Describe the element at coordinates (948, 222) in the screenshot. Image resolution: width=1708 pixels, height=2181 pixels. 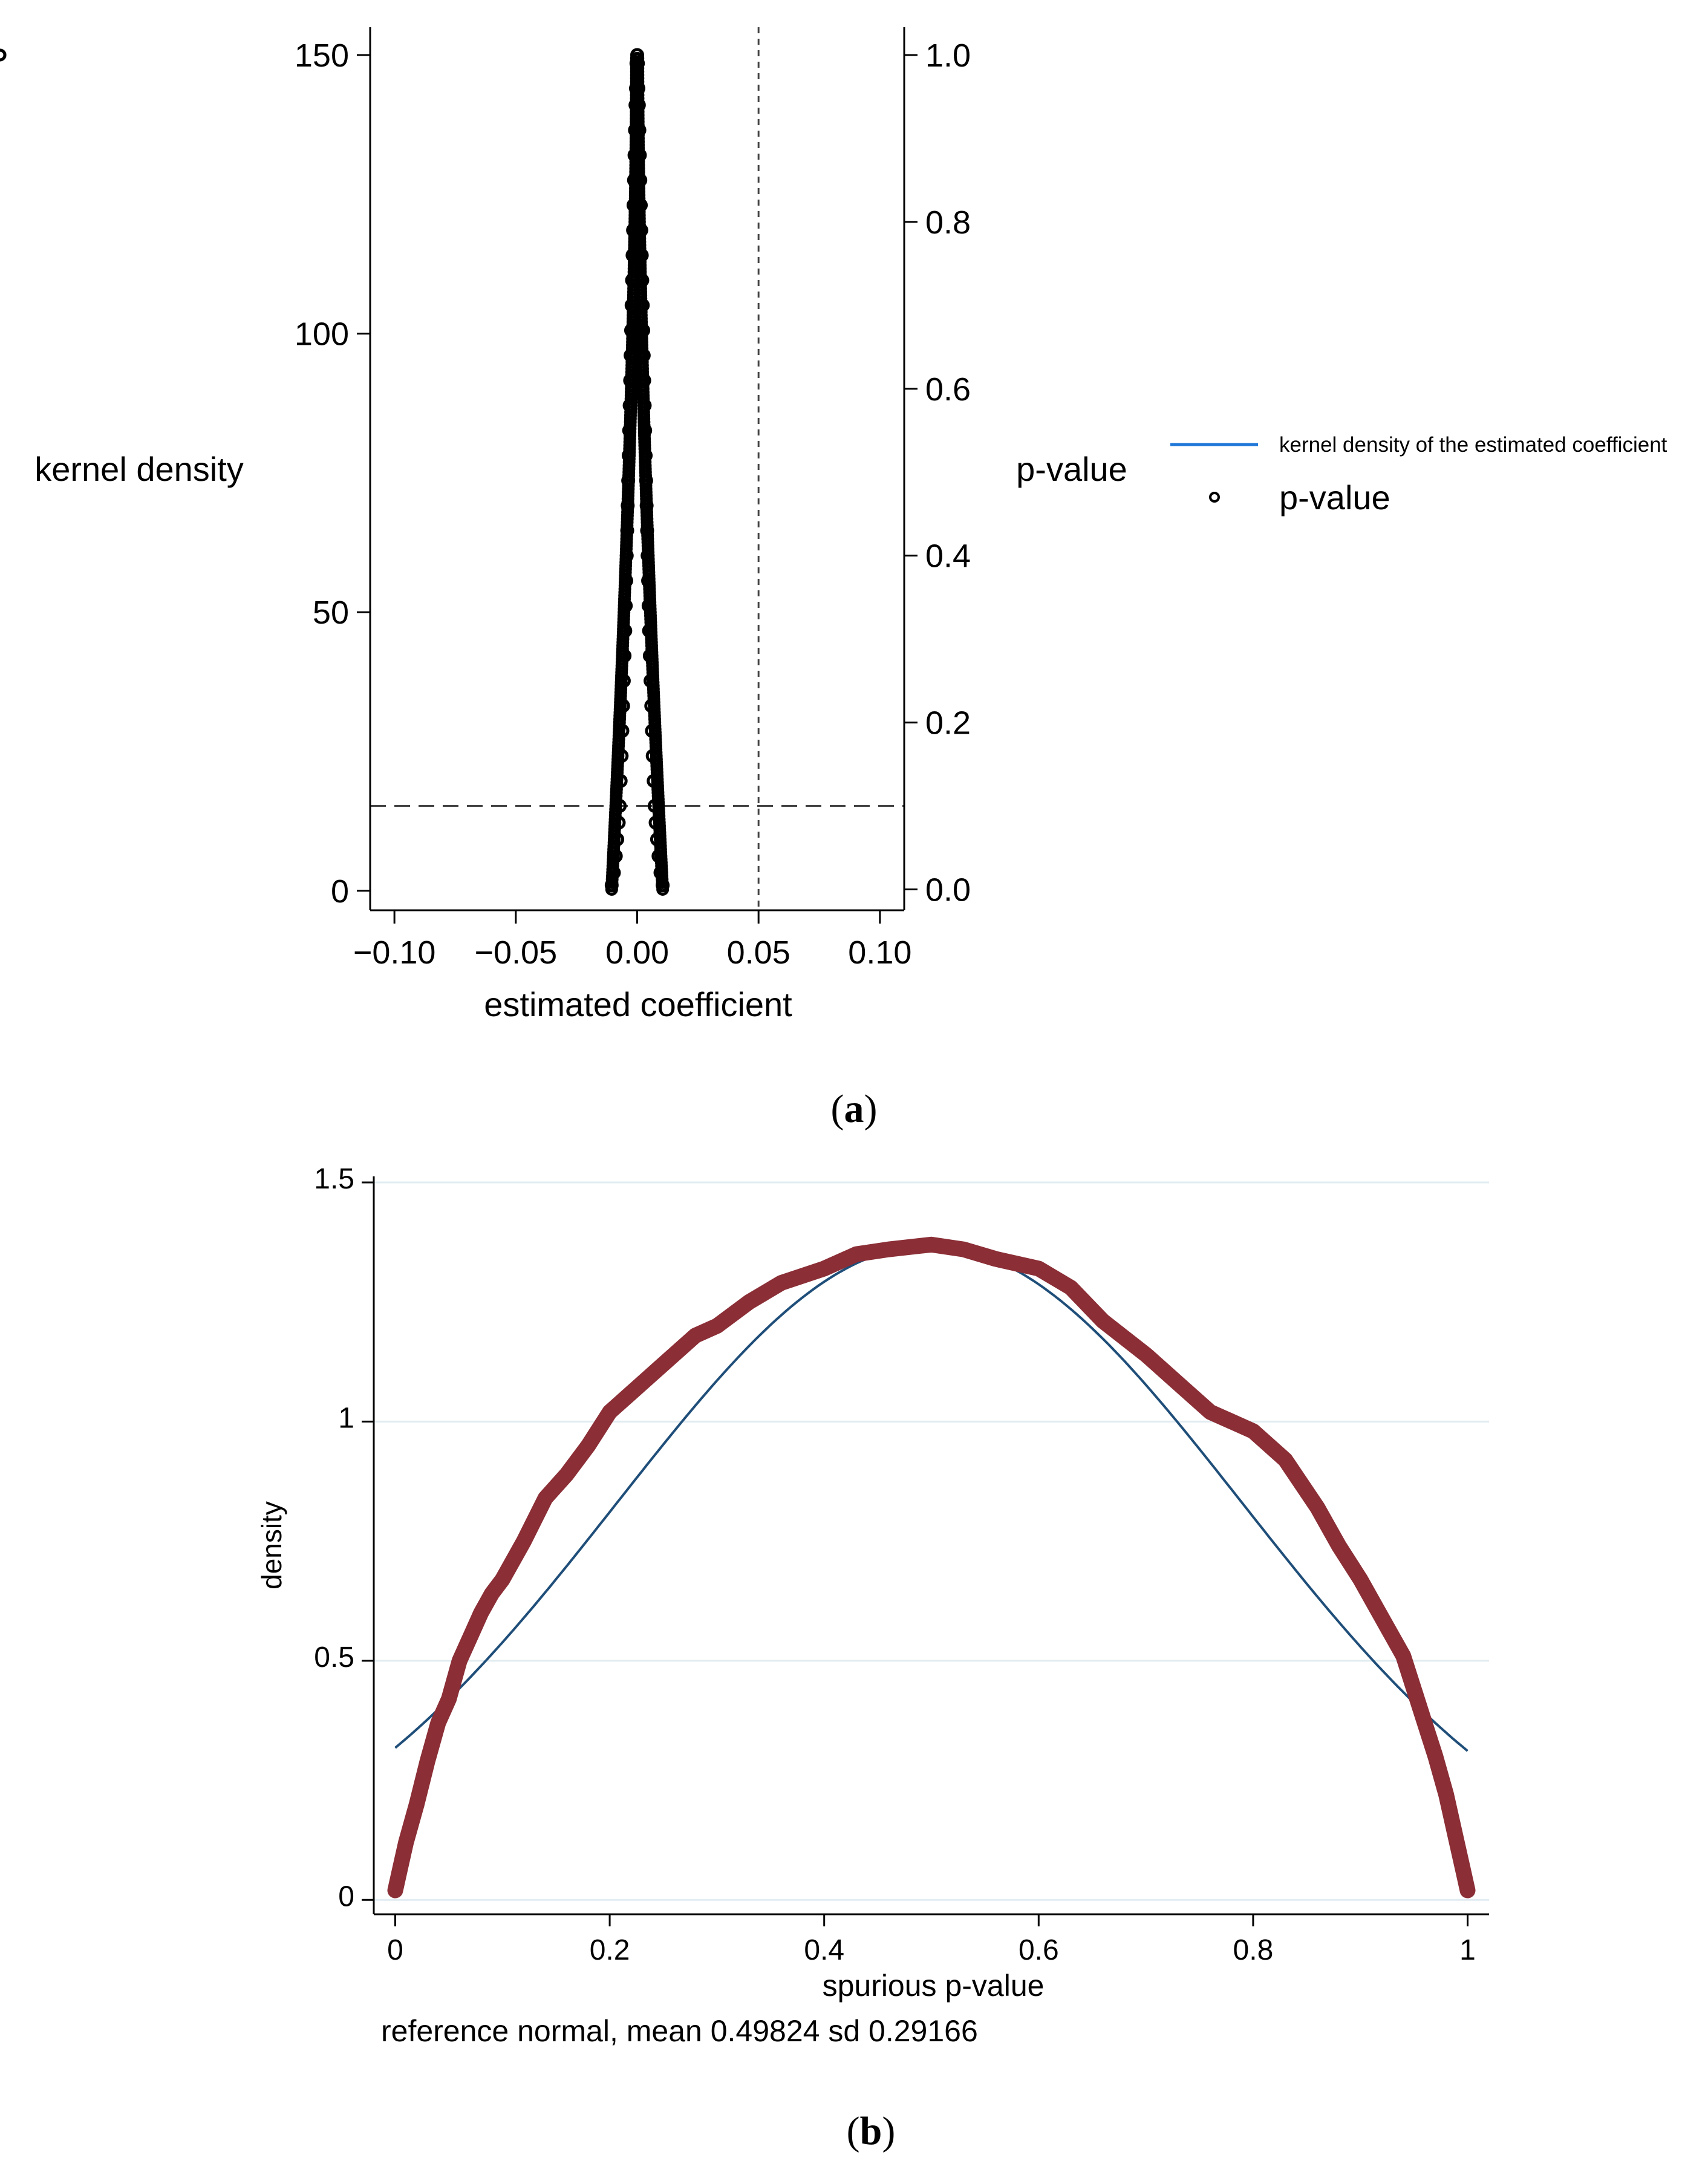
I see `right-tick-label: 0.8` at that location.